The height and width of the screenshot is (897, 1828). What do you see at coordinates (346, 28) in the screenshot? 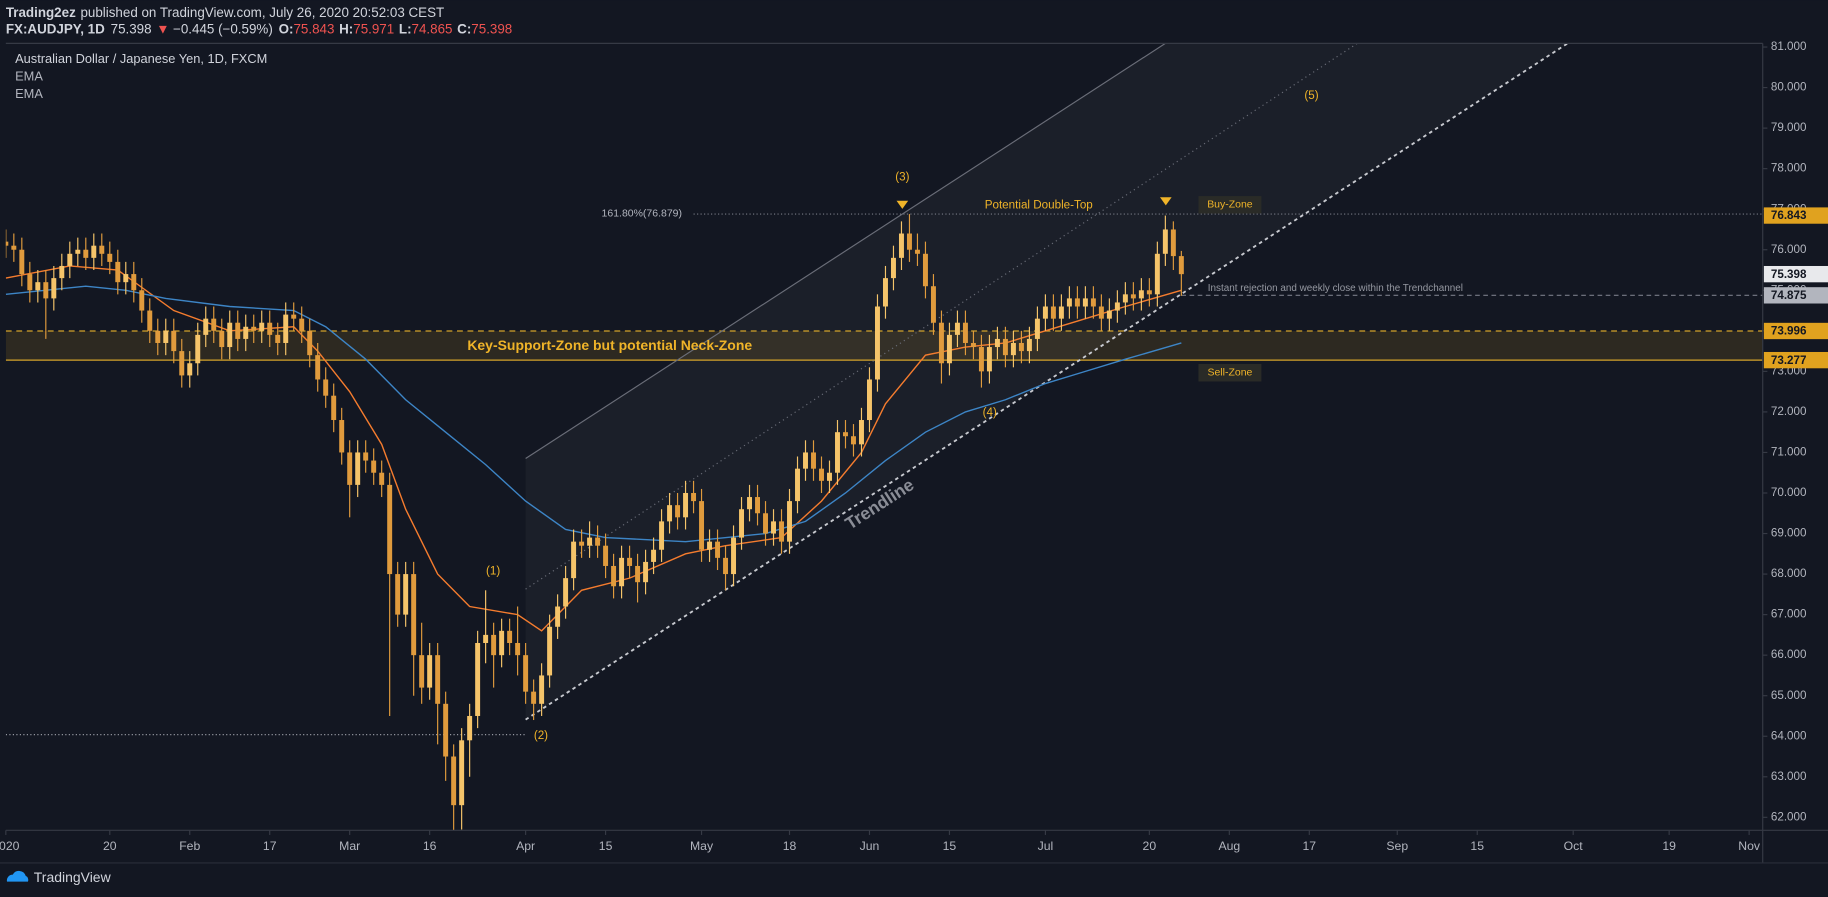
I see `ohlc-label: H:` at bounding box center [346, 28].